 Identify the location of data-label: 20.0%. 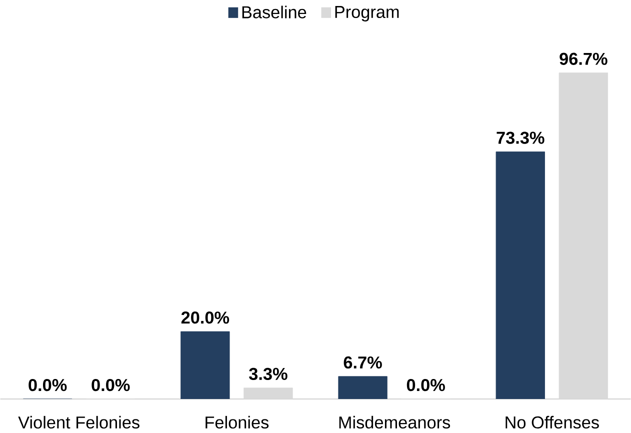
(205, 317).